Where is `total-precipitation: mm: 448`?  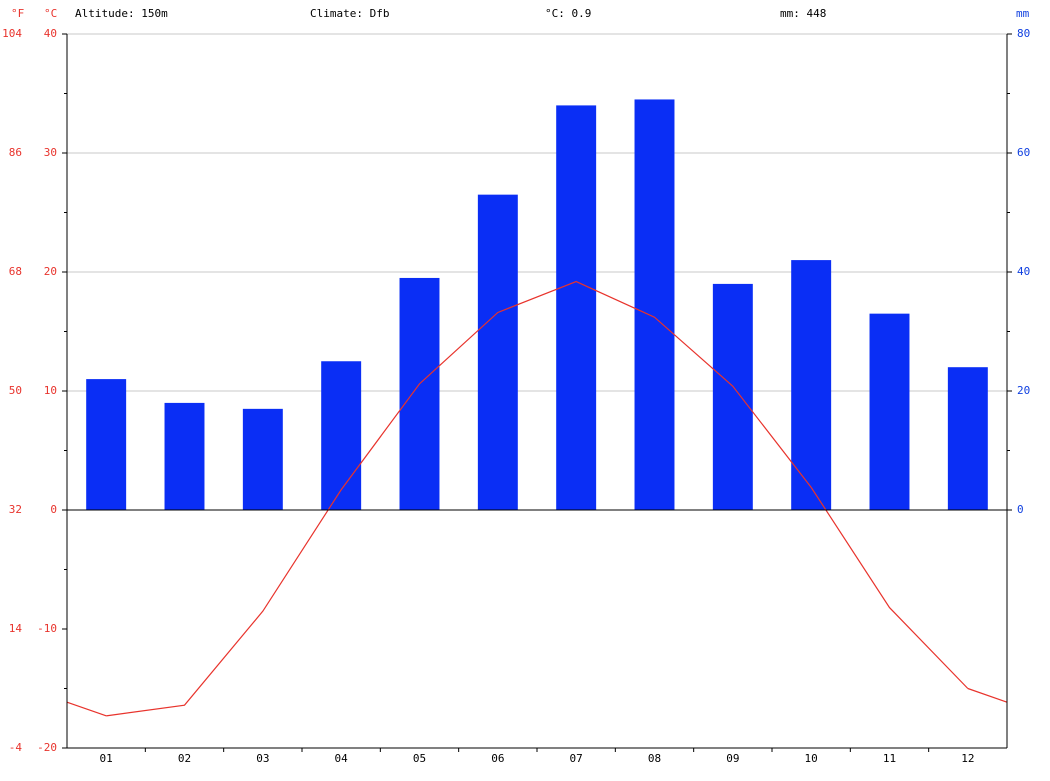
total-precipitation: mm: 448 is located at coordinates (803, 13).